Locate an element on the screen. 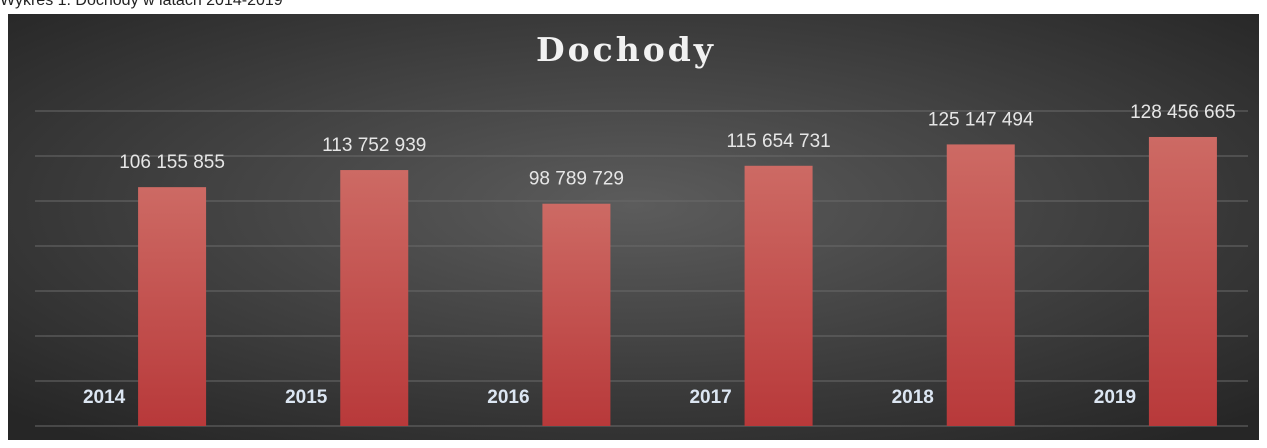 The width and height of the screenshot is (1267, 448). value-label: 113 752 939 is located at coordinates (374, 145).